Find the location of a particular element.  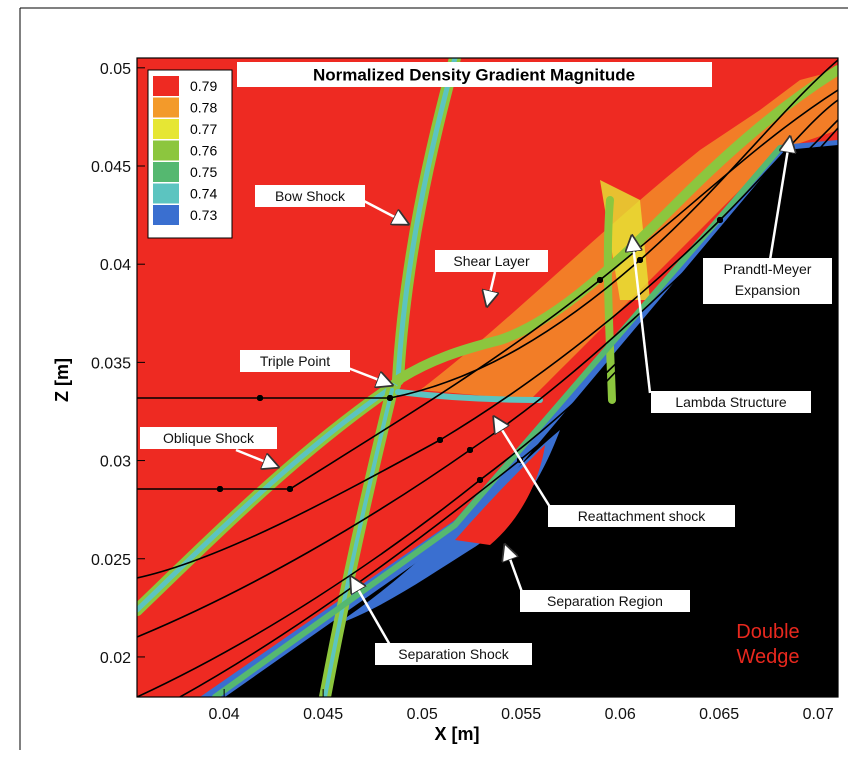

annotation-text: Bow Shock is located at coordinates (310, 196).